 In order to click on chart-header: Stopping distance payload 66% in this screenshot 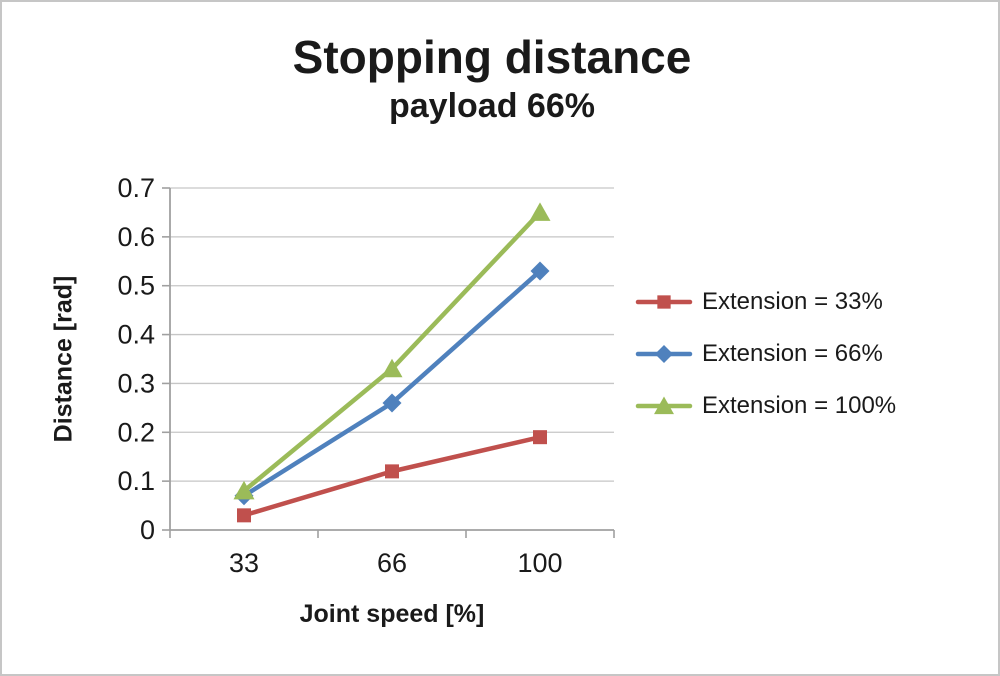, I will do `click(492, 79)`.